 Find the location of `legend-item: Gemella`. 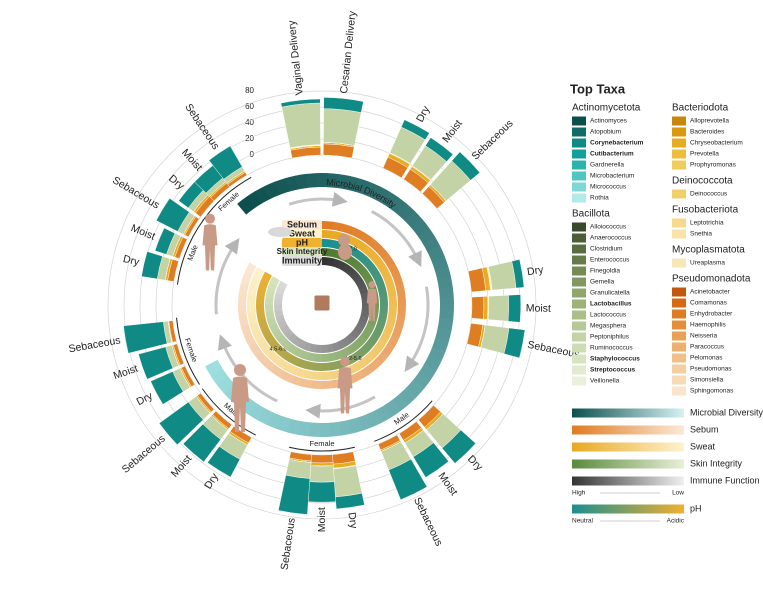

legend-item: Gemella is located at coordinates (602, 282).